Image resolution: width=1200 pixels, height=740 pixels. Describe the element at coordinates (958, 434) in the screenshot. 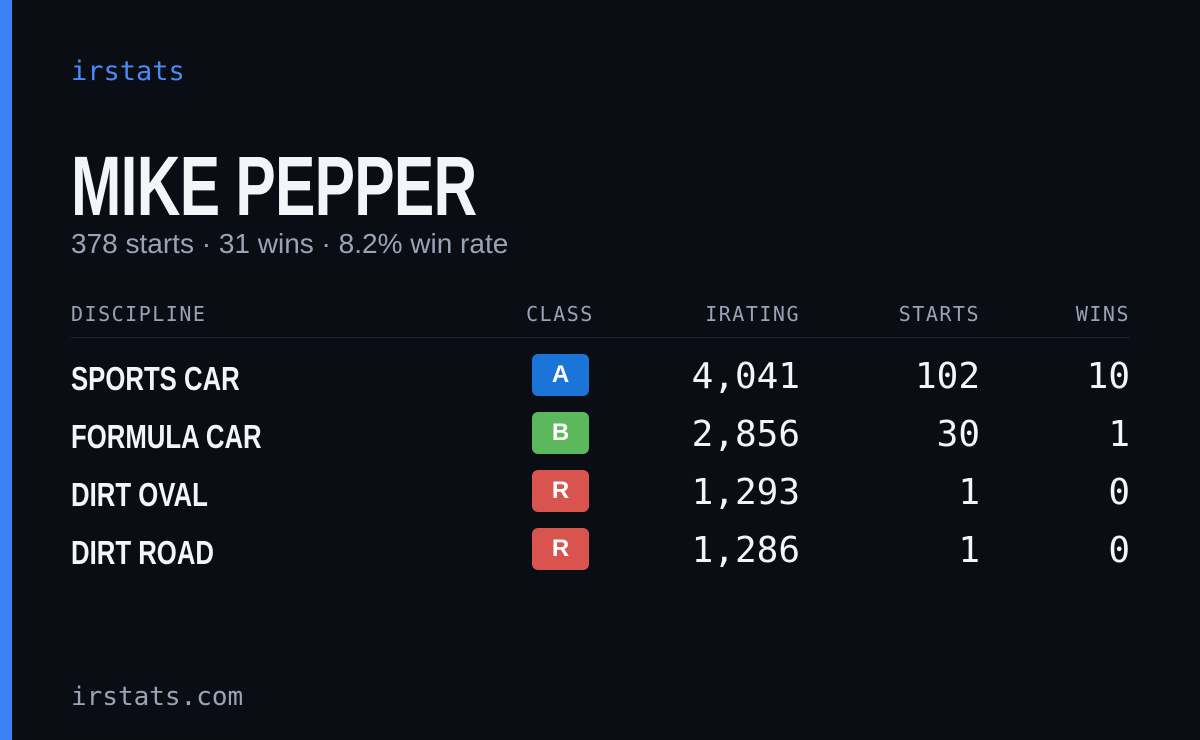

I see `stat-value: 30` at that location.